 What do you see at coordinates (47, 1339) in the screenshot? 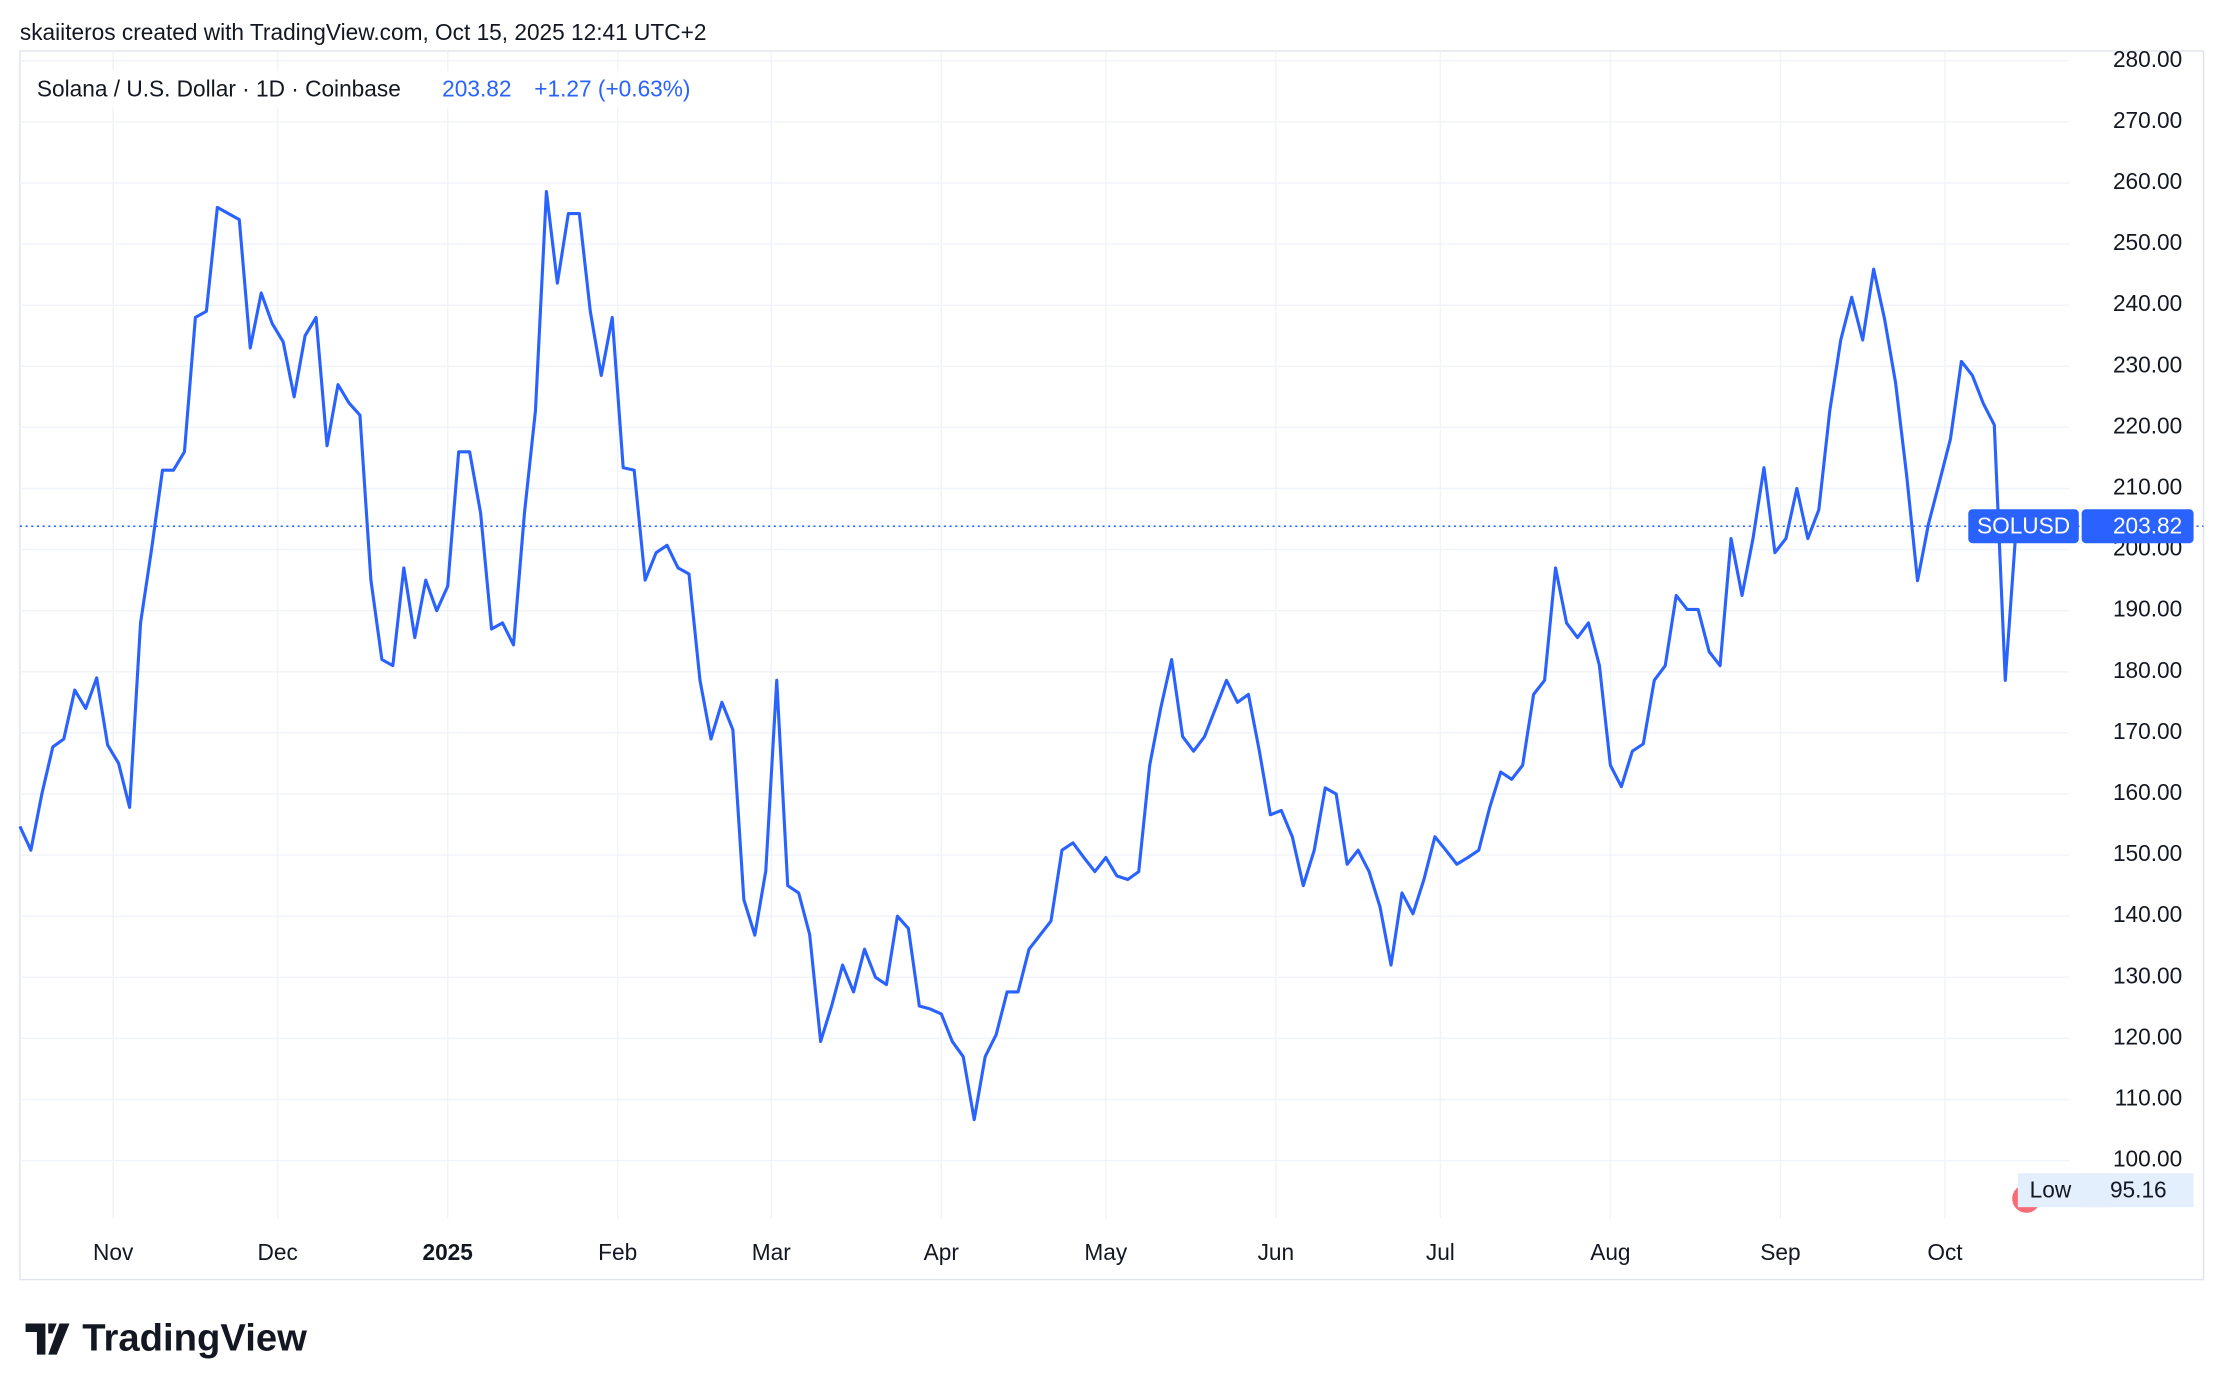
I see `logo-mark` at bounding box center [47, 1339].